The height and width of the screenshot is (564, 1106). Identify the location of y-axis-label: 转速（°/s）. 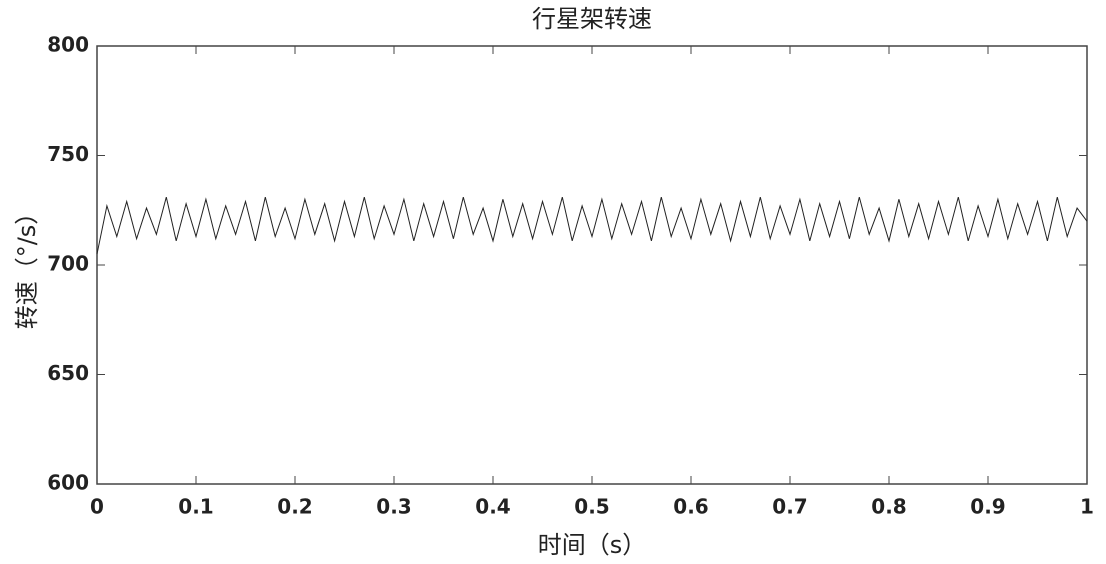
(27, 265).